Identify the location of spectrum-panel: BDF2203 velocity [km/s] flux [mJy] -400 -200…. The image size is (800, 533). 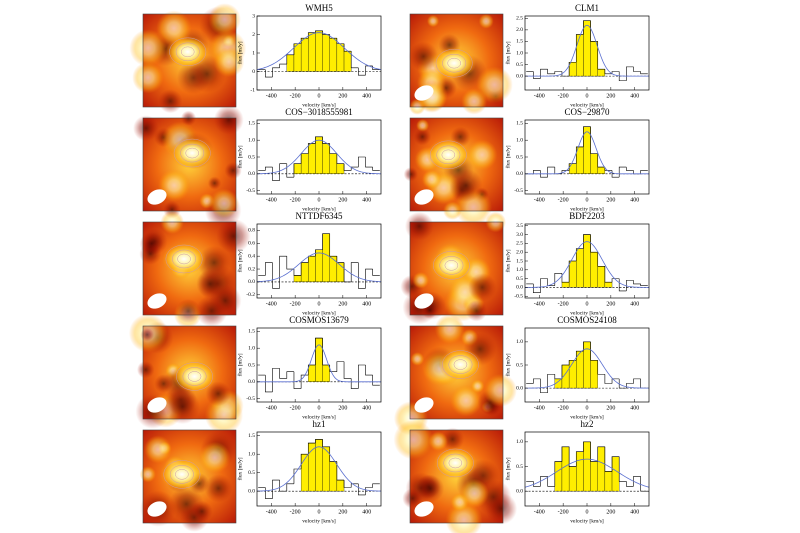
(577, 263).